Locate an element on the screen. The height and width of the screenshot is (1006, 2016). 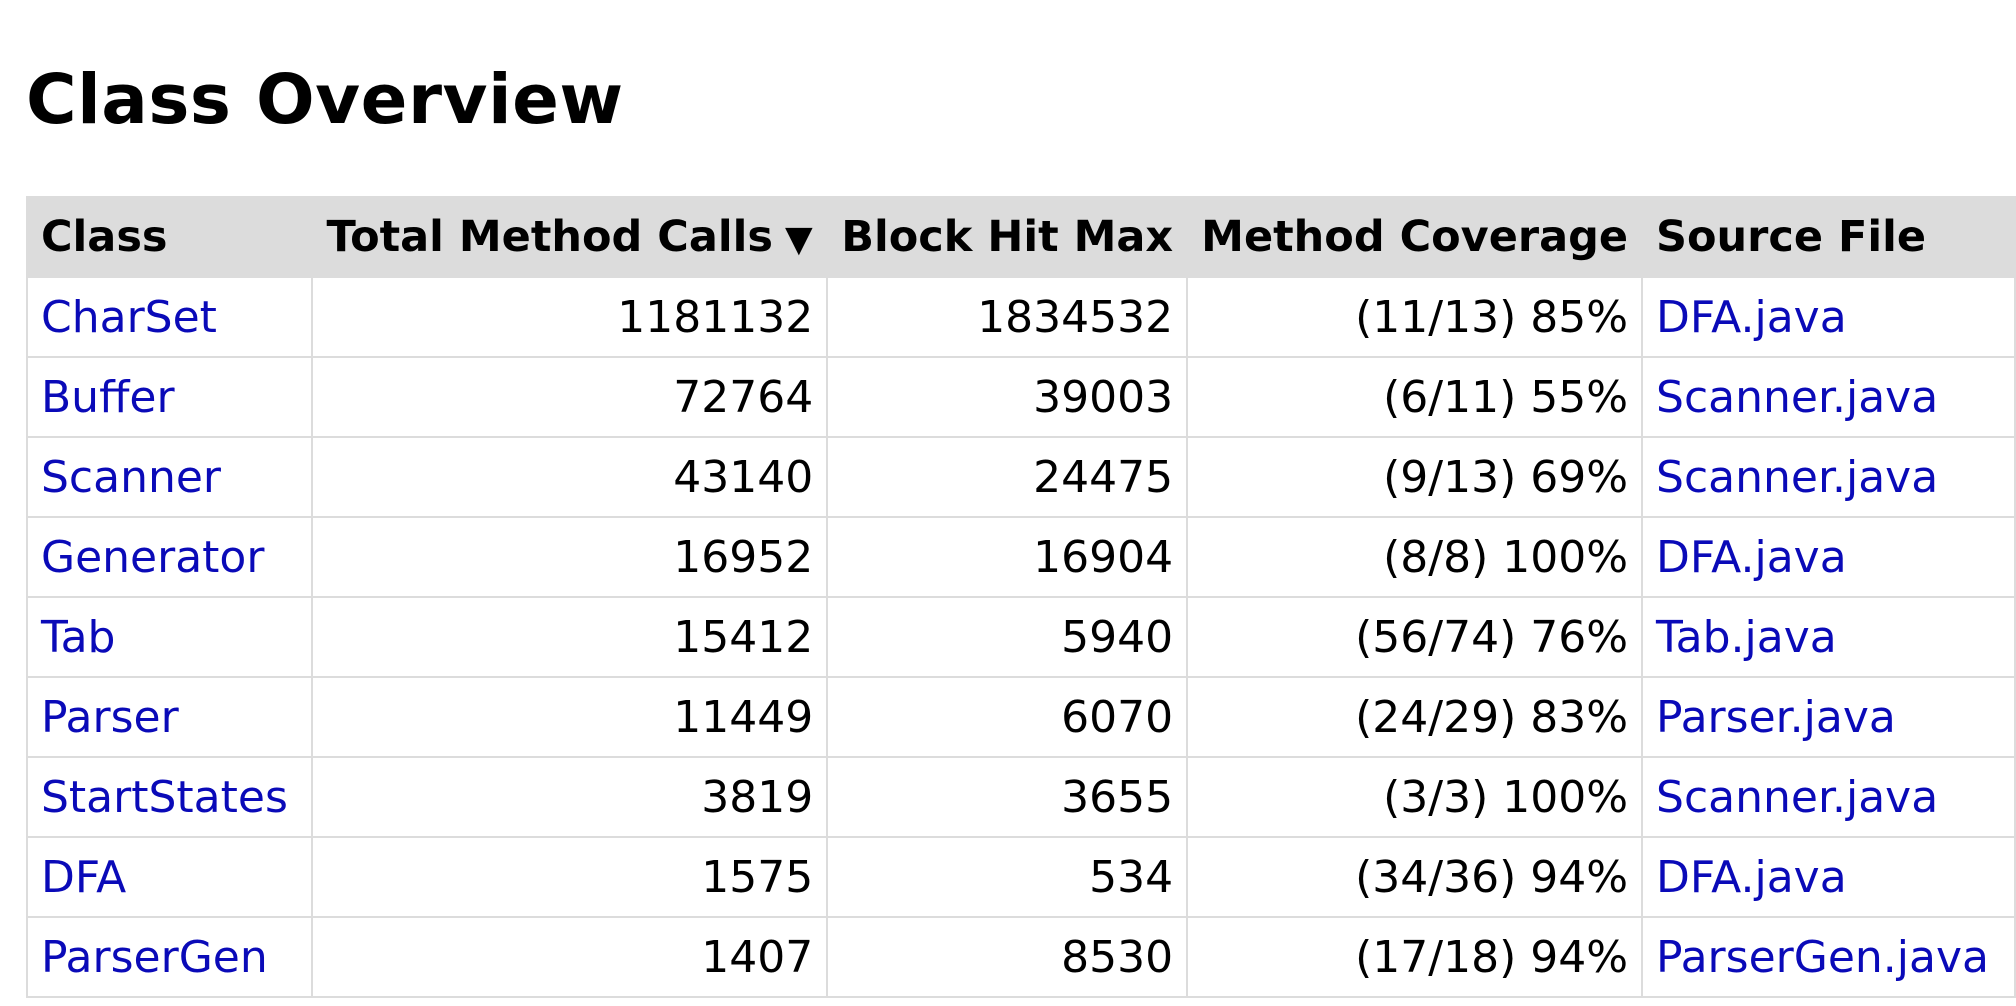
block-hit-max-cell: 1834532 is located at coordinates (1075, 317).